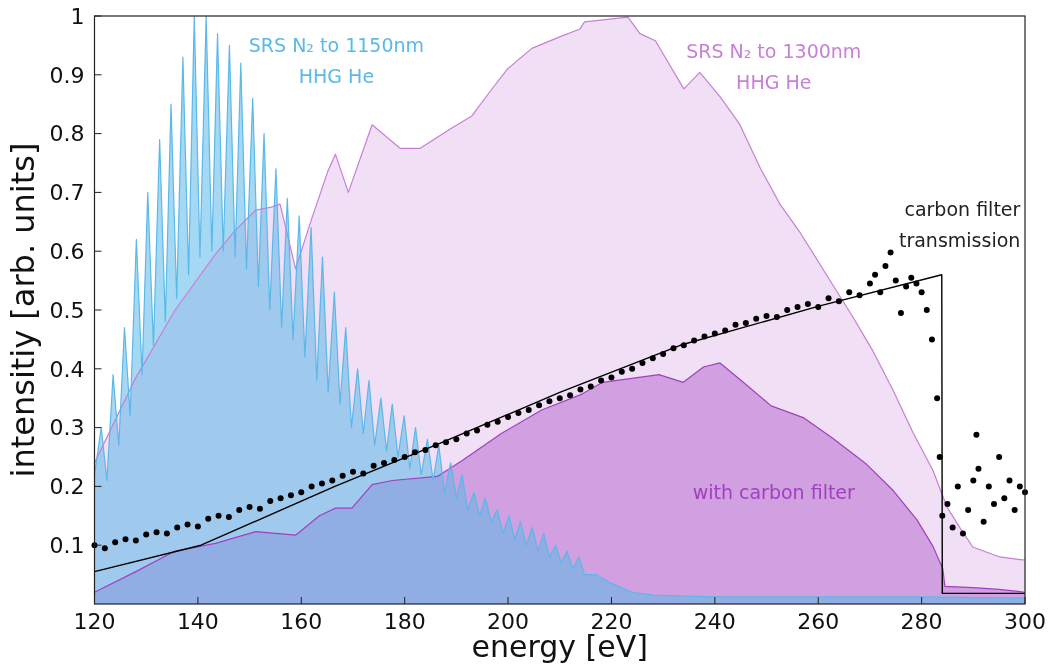  What do you see at coordinates (714, 621) in the screenshot?
I see `x-tick-label: 240` at bounding box center [714, 621].